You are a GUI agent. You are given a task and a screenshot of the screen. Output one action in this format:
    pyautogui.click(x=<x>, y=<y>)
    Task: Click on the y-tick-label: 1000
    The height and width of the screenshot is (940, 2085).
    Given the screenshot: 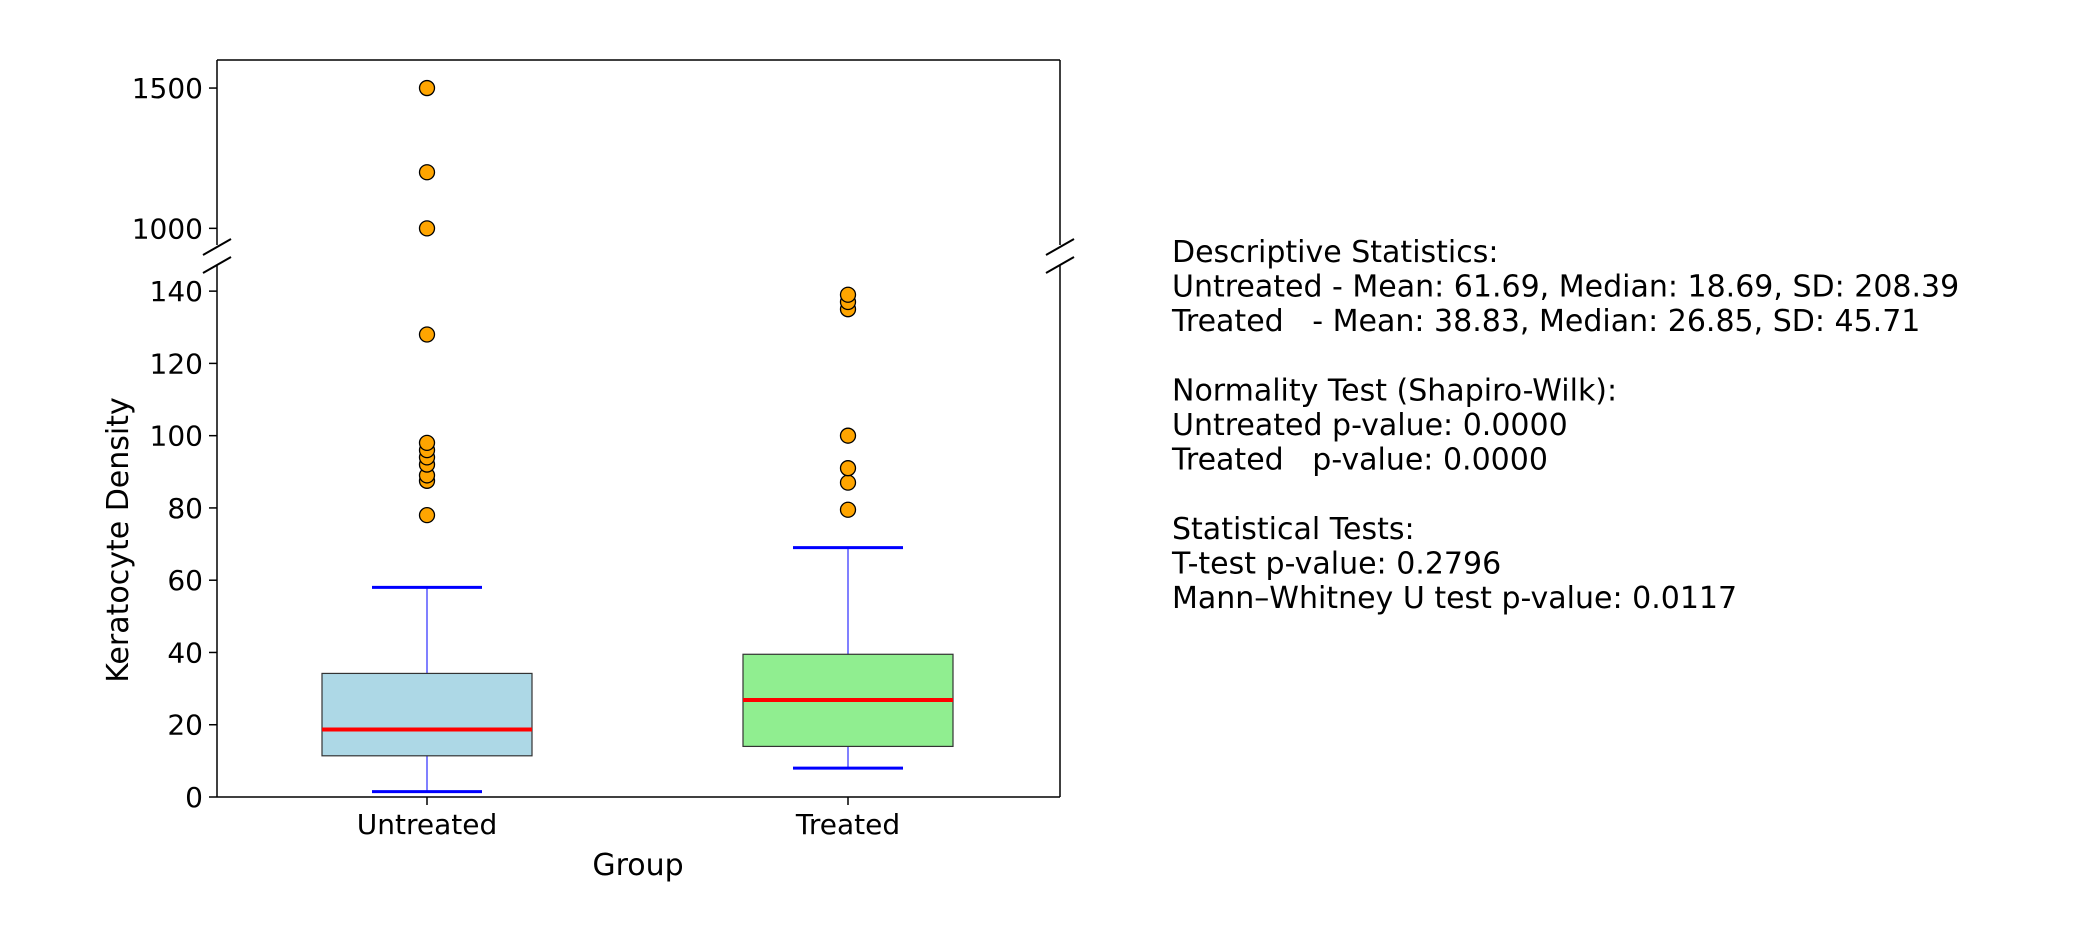 What is the action you would take?
    pyautogui.click(x=167, y=228)
    